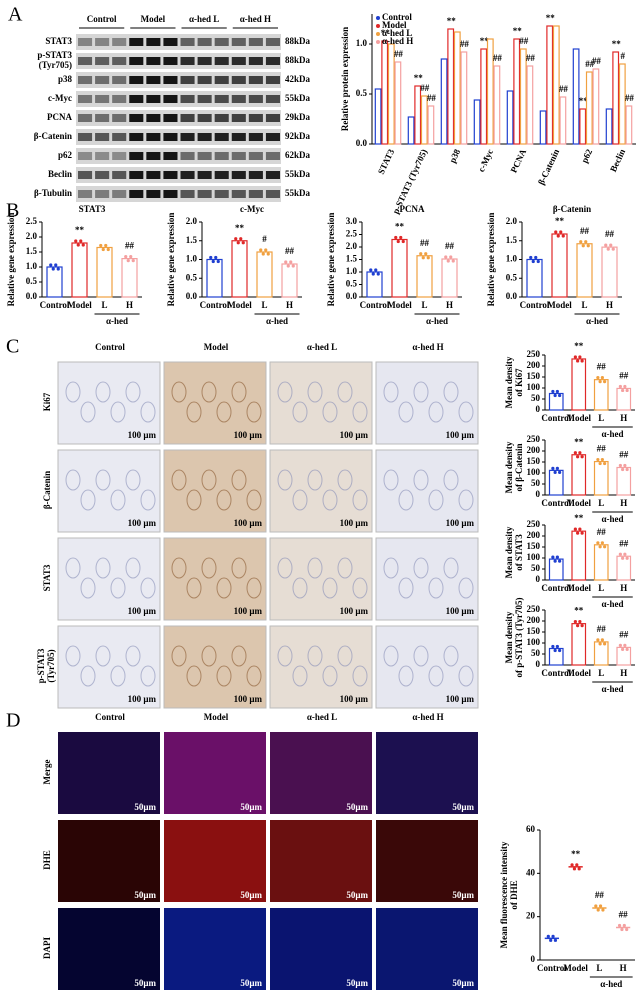 This screenshot has width=643, height=1006. What do you see at coordinates (519, 637) in the screenshot?
I see `y-axis-label: of p-STAT3 (Tyr705)` at bounding box center [519, 637].